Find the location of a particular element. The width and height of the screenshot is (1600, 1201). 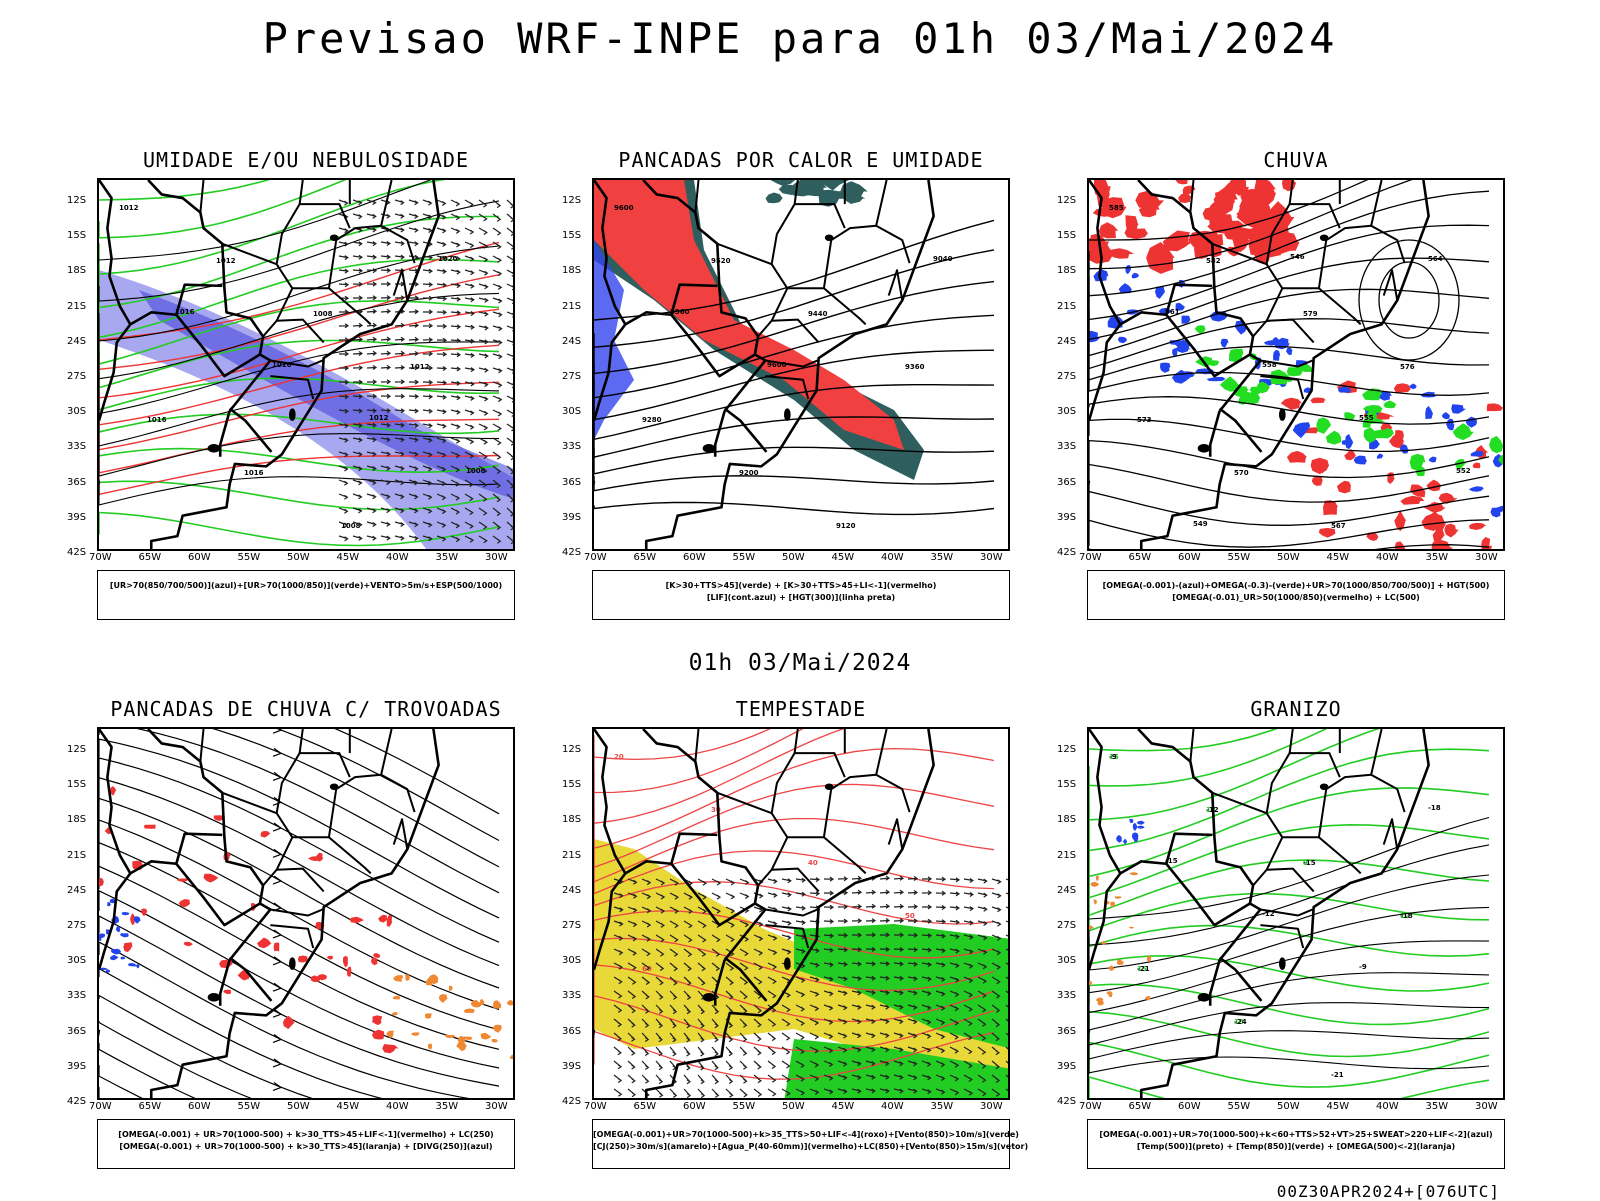

map-frame is located at coordinates (306, 913).